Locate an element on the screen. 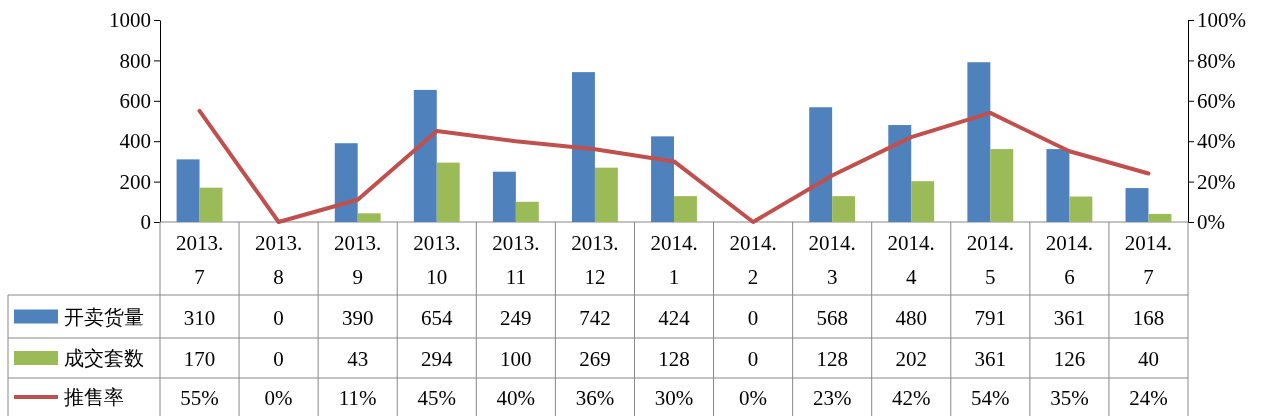 The height and width of the screenshot is (416, 1268). data-label: 480 is located at coordinates (911, 317).